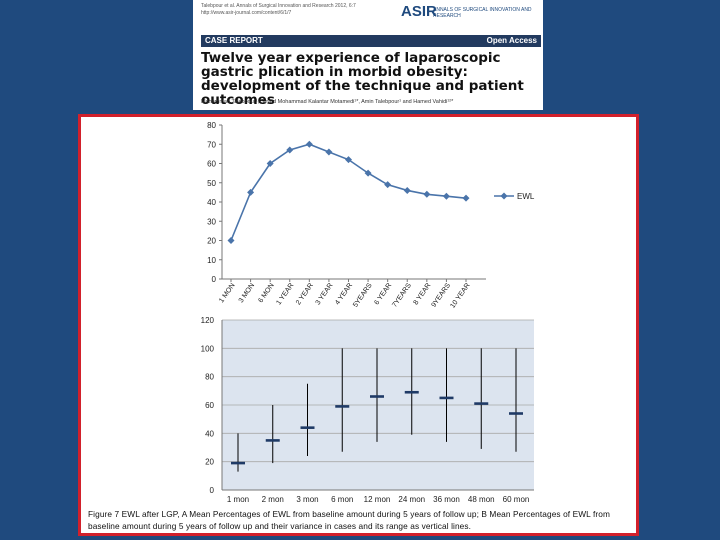 The width and height of the screenshot is (720, 540). What do you see at coordinates (423, 294) in the screenshot?
I see `x-tick-label: 8 YEAR` at bounding box center [423, 294].